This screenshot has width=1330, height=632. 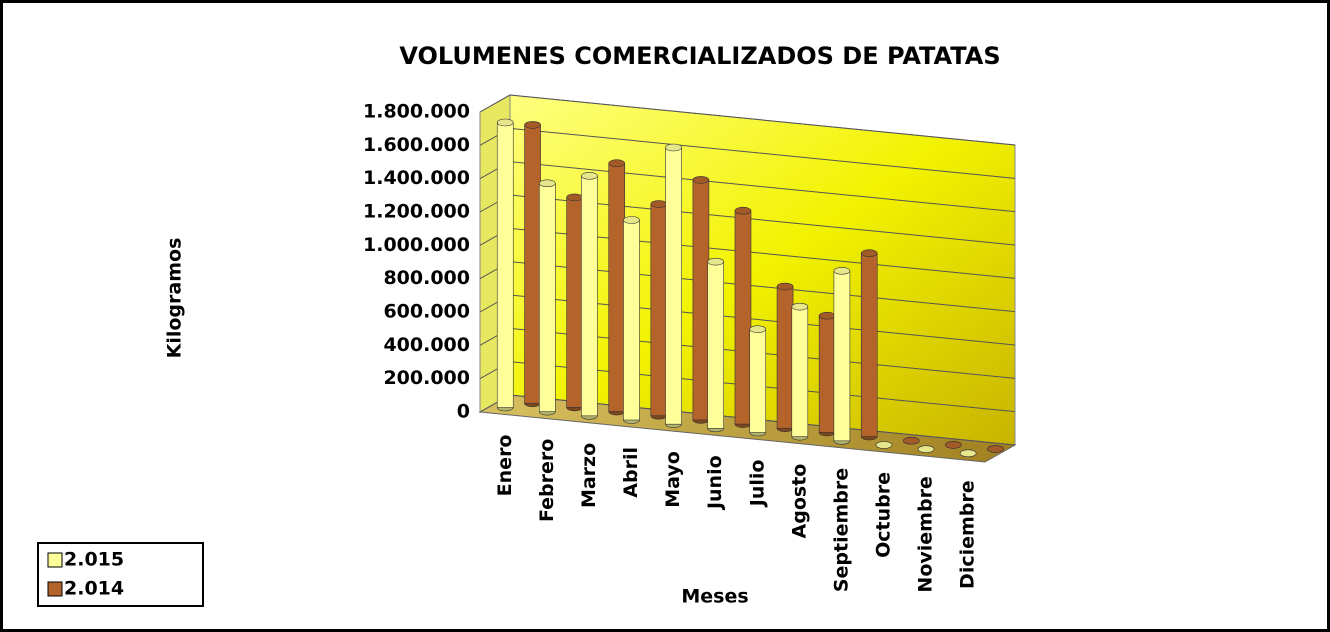 What do you see at coordinates (884, 515) in the screenshot?
I see `x-tick-label: Octubre` at bounding box center [884, 515].